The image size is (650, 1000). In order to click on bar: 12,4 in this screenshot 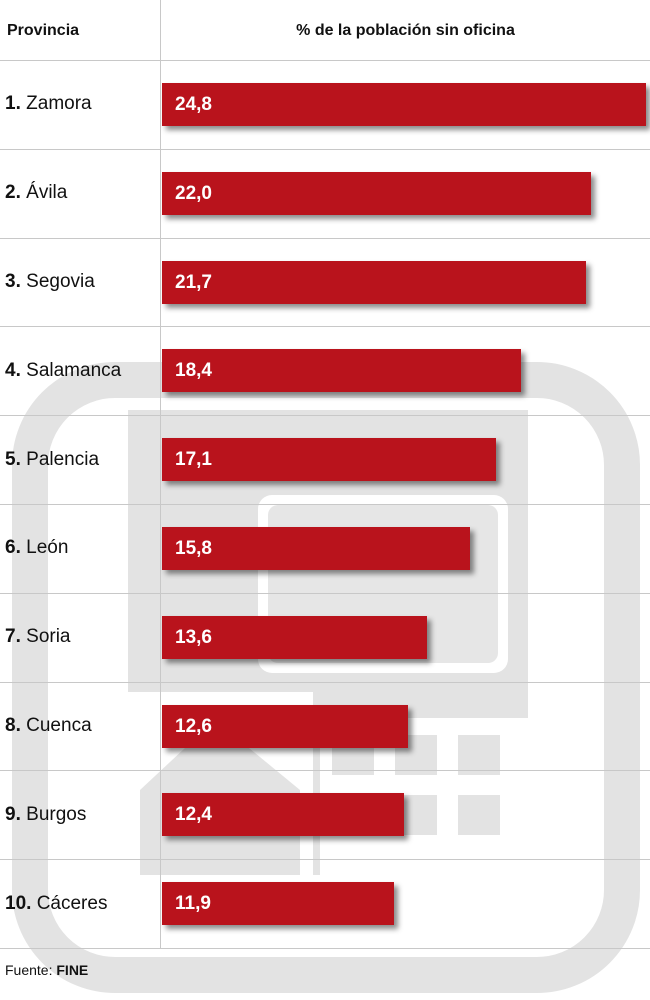, I will do `click(283, 815)`.